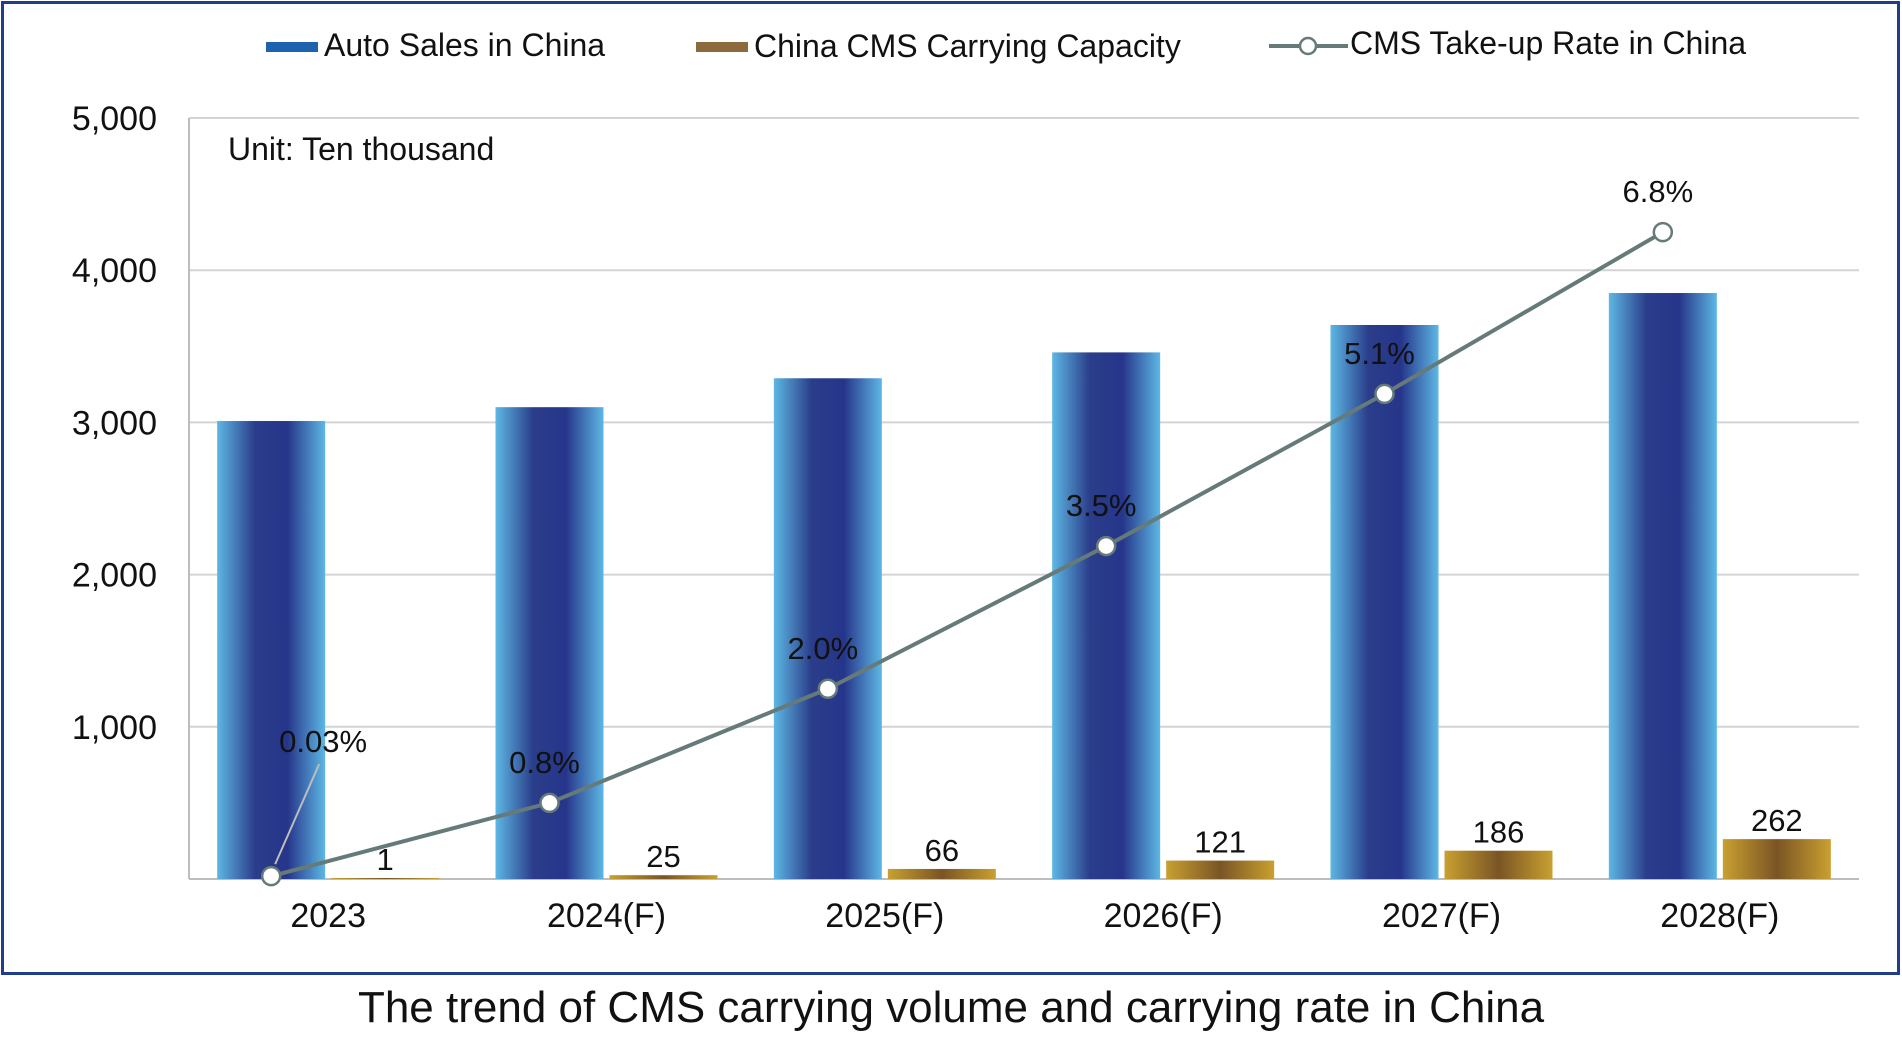 The width and height of the screenshot is (1902, 1062). Describe the element at coordinates (114, 119) in the screenshot. I see `y-tick-label: 5,000` at that location.